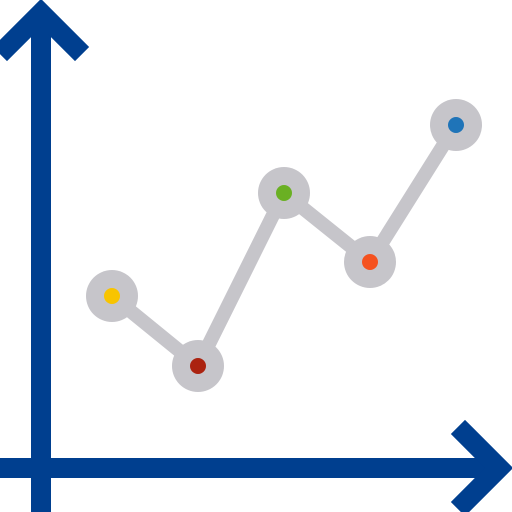 The width and height of the screenshot is (512, 512). I want to click on chart-point-1-dot, so click(112, 296).